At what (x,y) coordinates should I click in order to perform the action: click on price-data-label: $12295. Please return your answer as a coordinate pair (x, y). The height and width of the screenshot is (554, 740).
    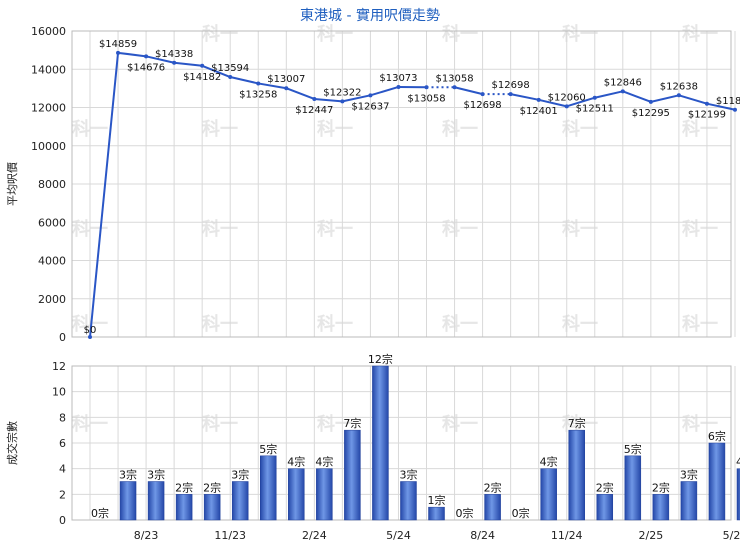
    Looking at the image, I should click on (651, 113).